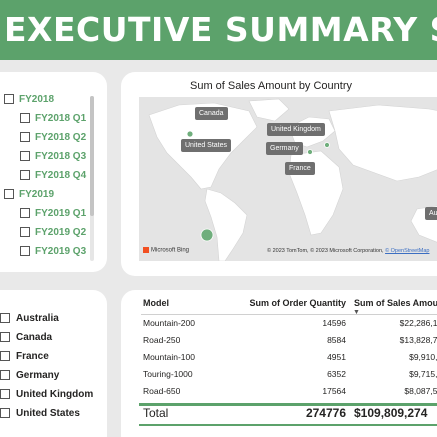  Describe the element at coordinates (310, 152) in the screenshot. I see `bubble-germany` at that location.